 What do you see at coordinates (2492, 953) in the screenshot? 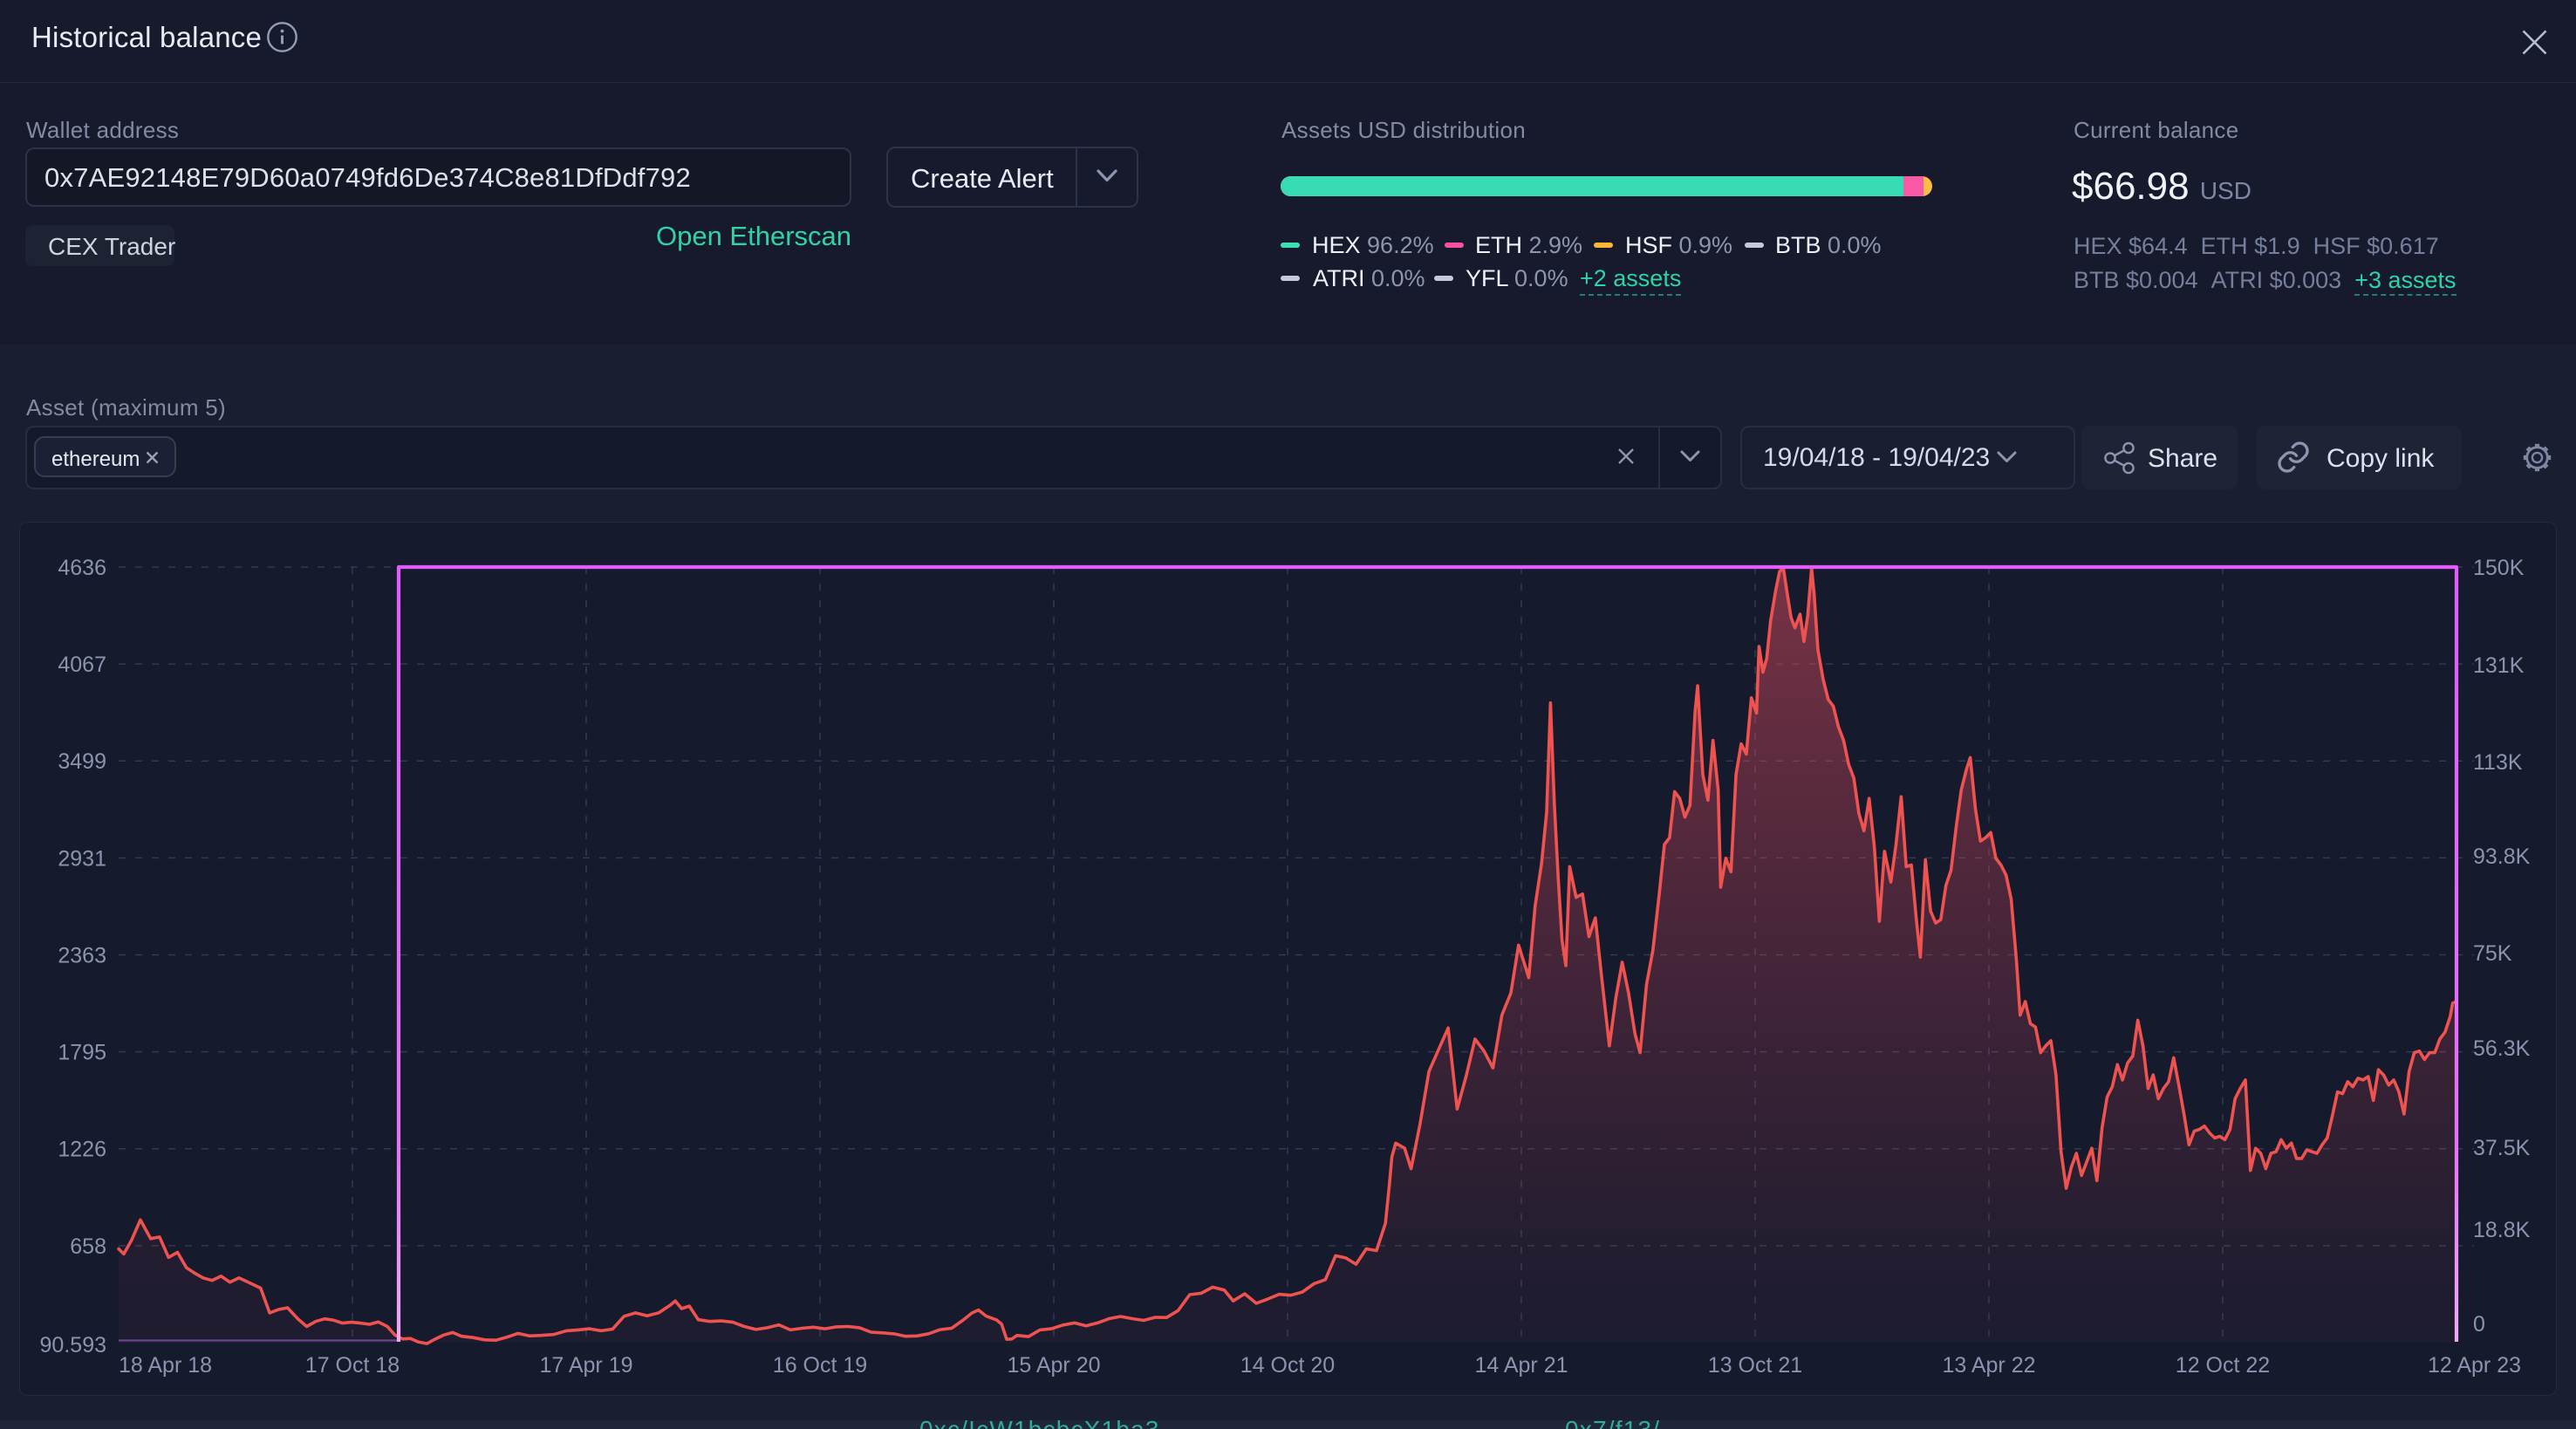
I see `svg-text: 75K` at bounding box center [2492, 953].